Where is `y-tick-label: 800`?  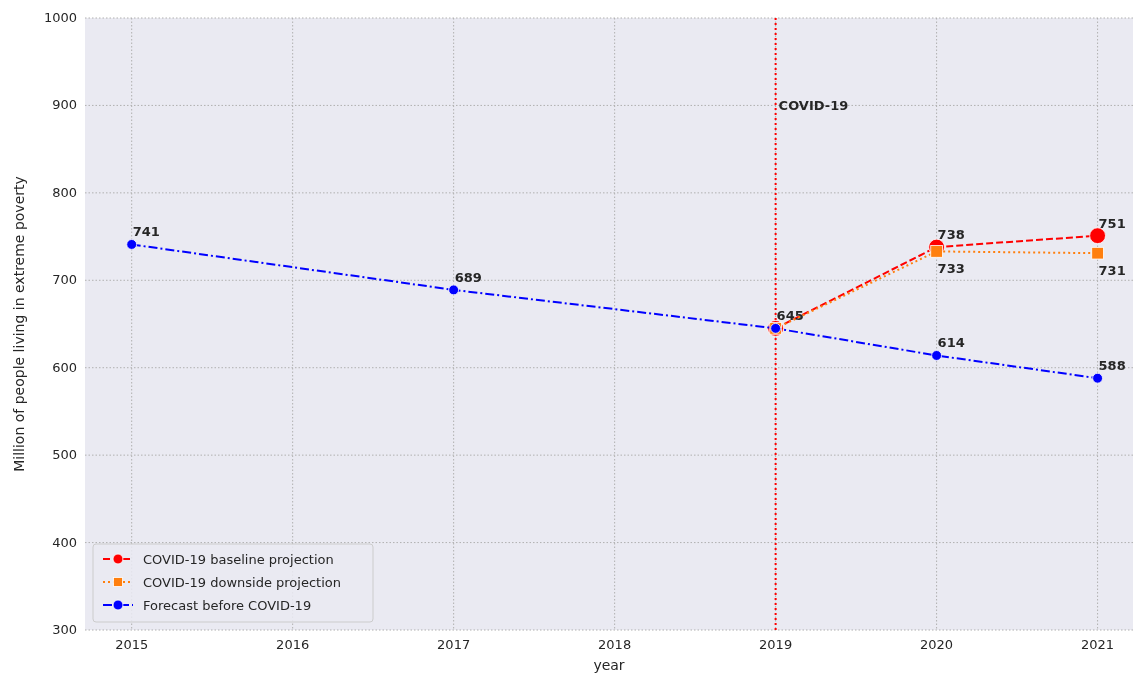 y-tick-label: 800 is located at coordinates (64, 192).